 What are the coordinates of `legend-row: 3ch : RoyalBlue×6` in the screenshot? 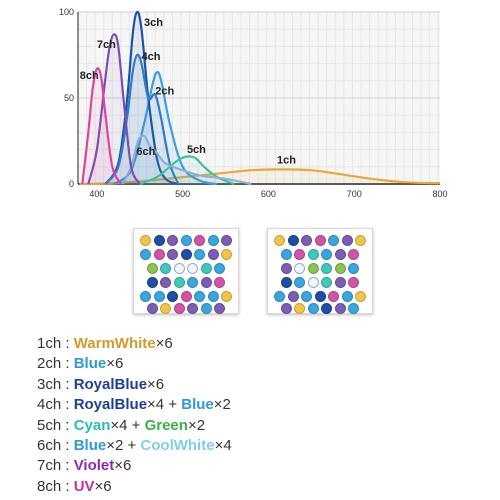 It's located at (134, 385).